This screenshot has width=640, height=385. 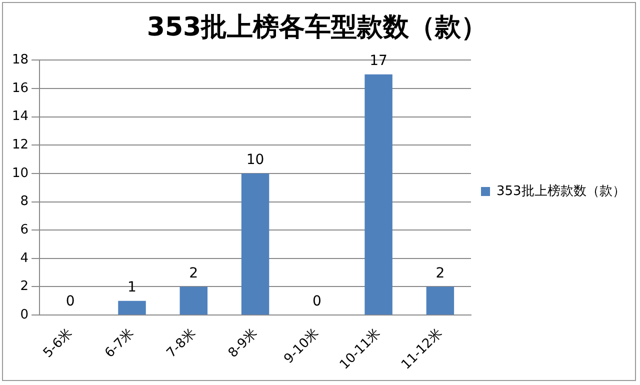 I want to click on y-tick-label: 10, so click(x=20, y=173).